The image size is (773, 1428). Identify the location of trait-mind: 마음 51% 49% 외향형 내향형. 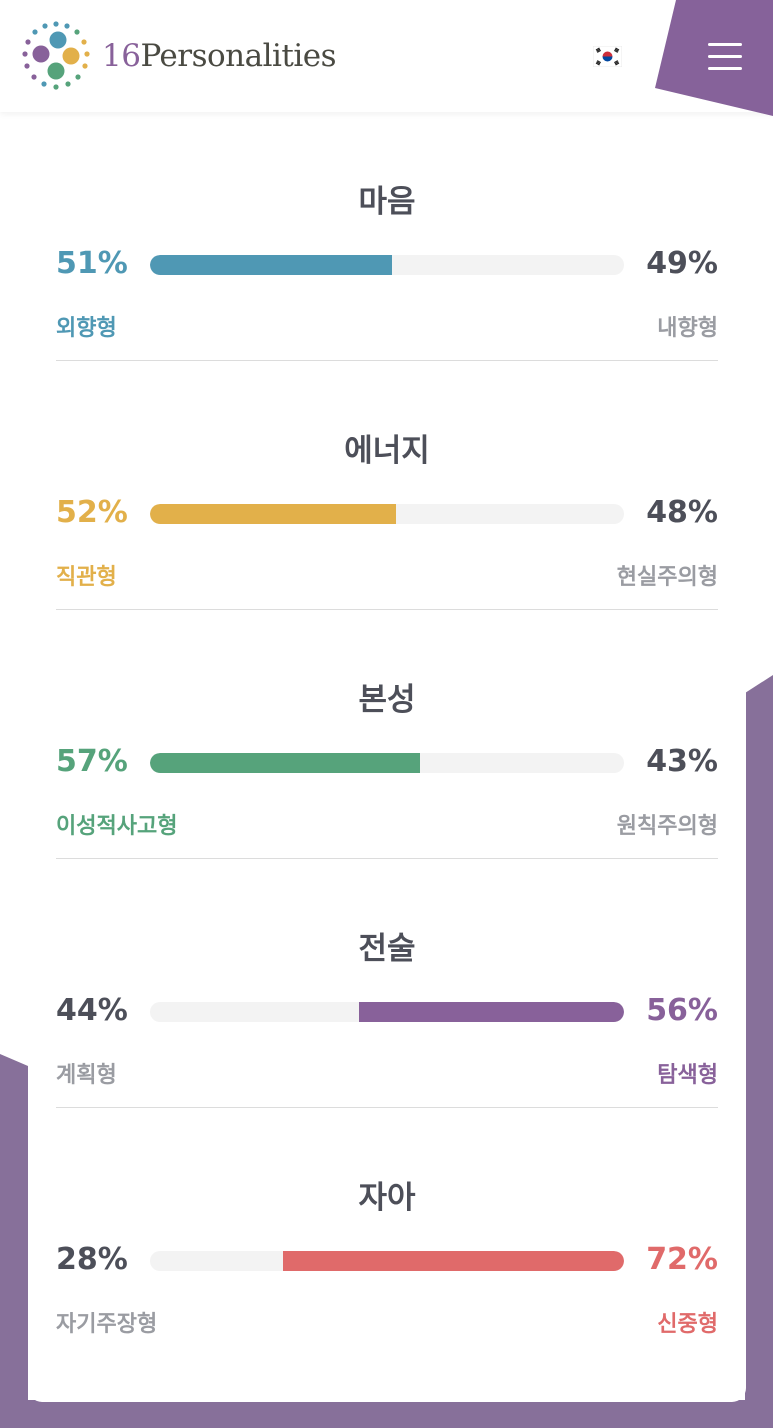
(387, 236).